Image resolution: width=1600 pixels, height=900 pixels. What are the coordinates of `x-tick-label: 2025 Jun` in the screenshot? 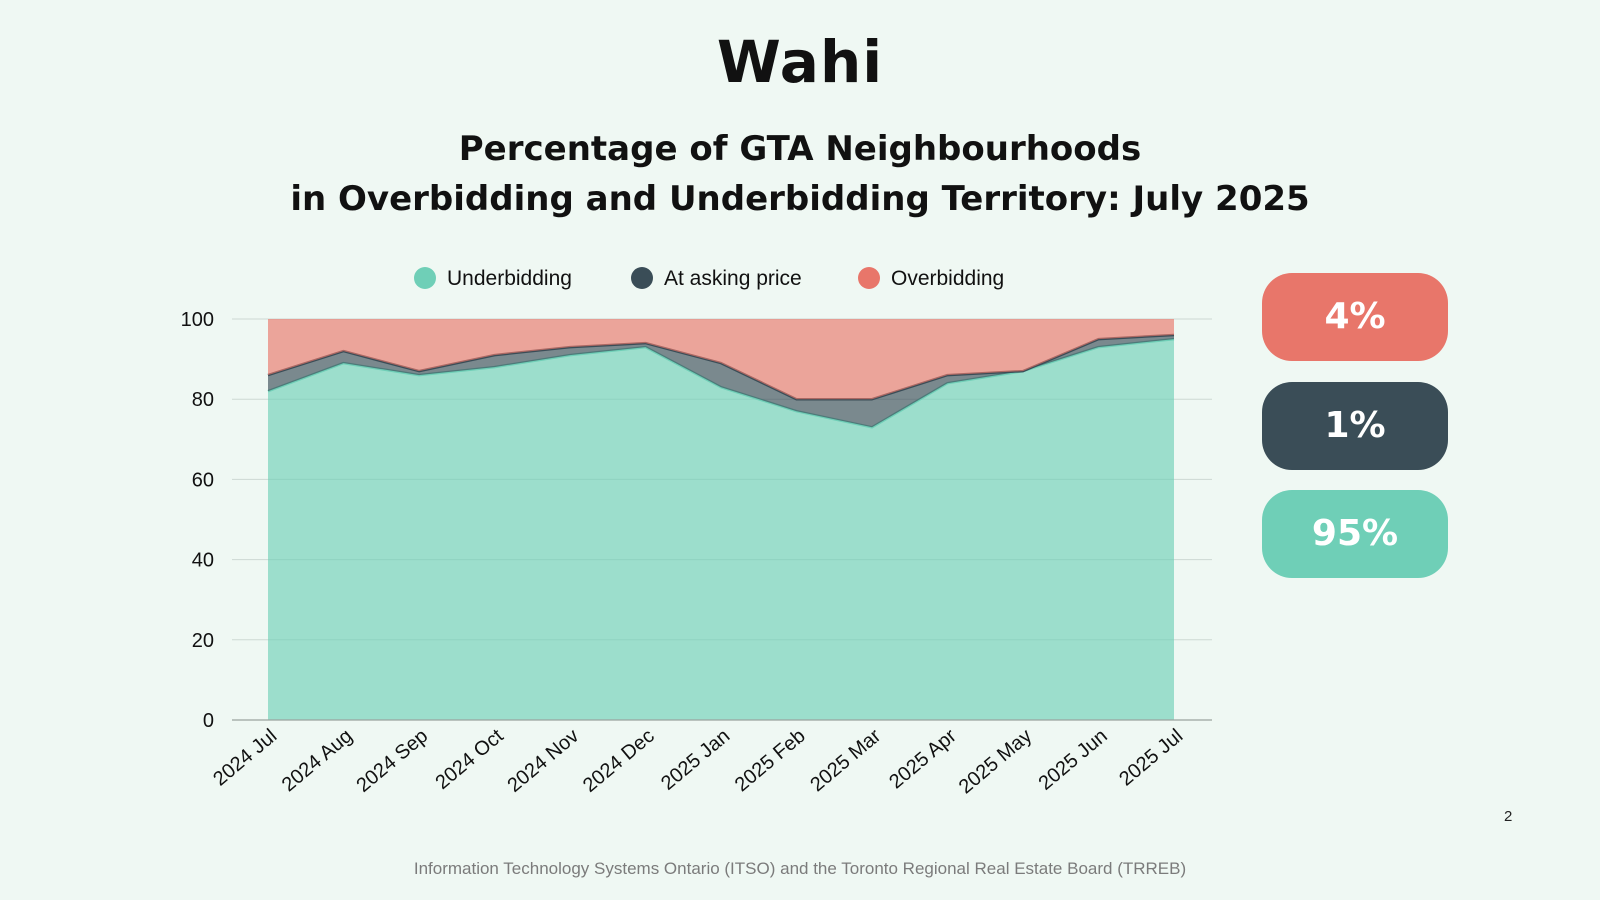 It's located at (1073, 760).